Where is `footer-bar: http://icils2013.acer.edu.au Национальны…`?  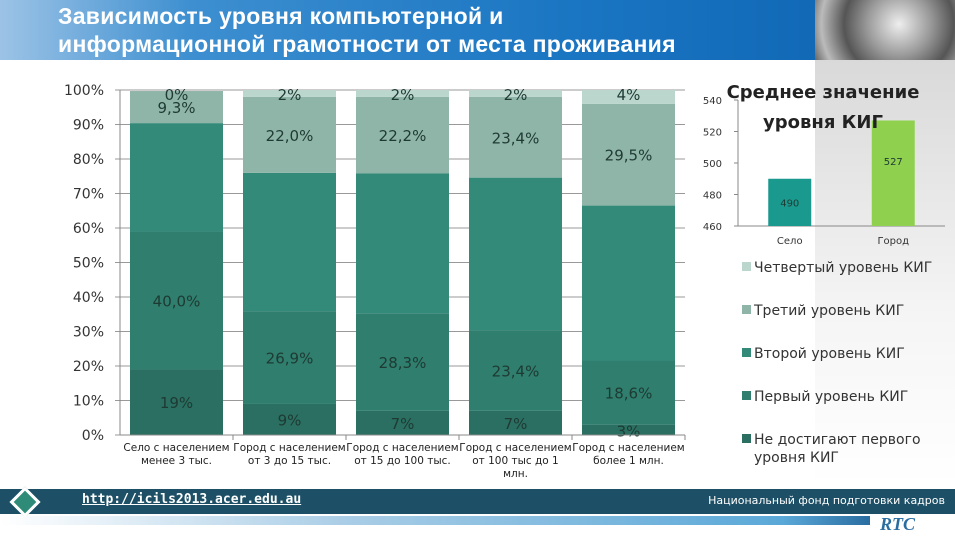 footer-bar: http://icils2013.acer.edu.au Национальны… is located at coordinates (477, 502).